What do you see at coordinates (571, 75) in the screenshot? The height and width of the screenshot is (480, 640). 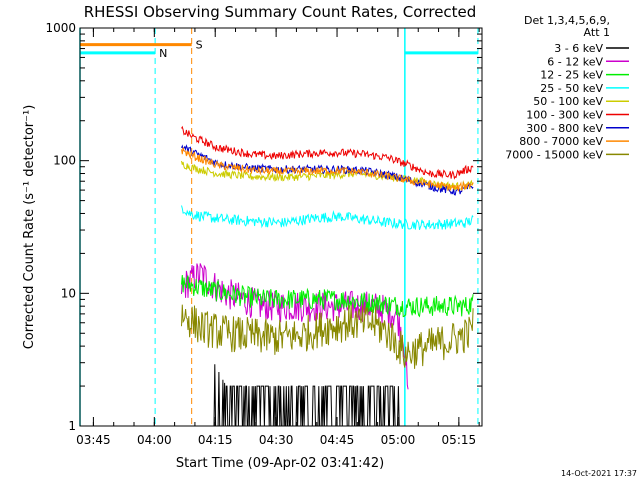 I see `legend-entry-label: 12 - 25 keV` at bounding box center [571, 75].